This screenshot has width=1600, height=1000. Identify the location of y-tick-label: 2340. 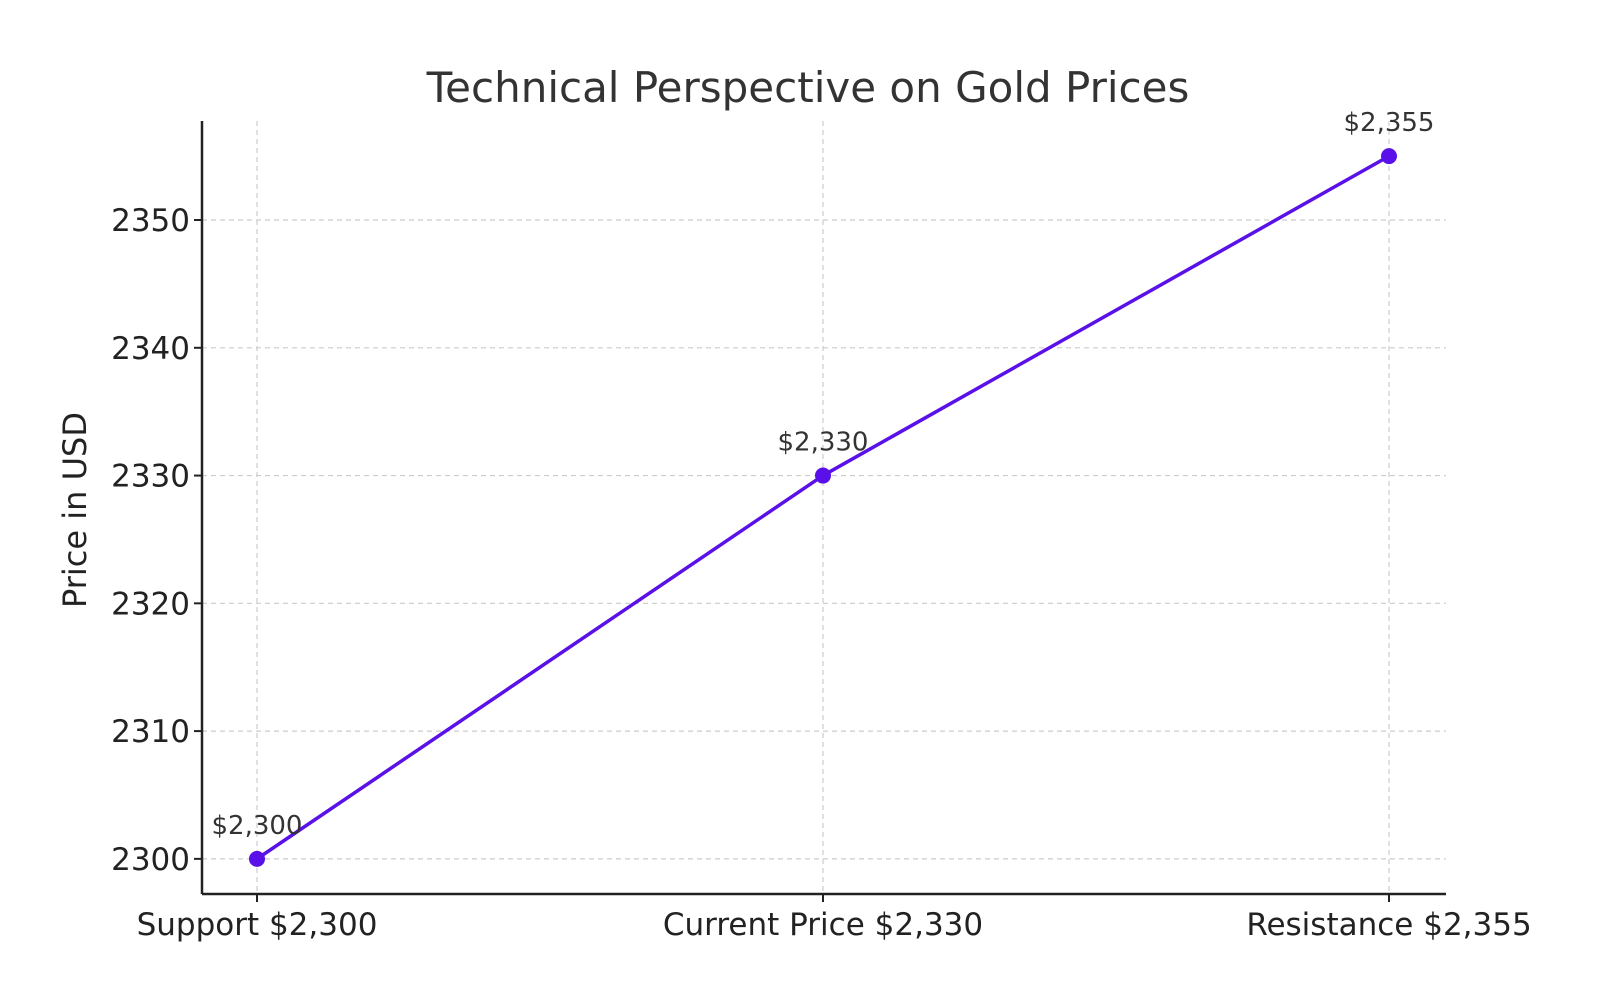
(150, 349).